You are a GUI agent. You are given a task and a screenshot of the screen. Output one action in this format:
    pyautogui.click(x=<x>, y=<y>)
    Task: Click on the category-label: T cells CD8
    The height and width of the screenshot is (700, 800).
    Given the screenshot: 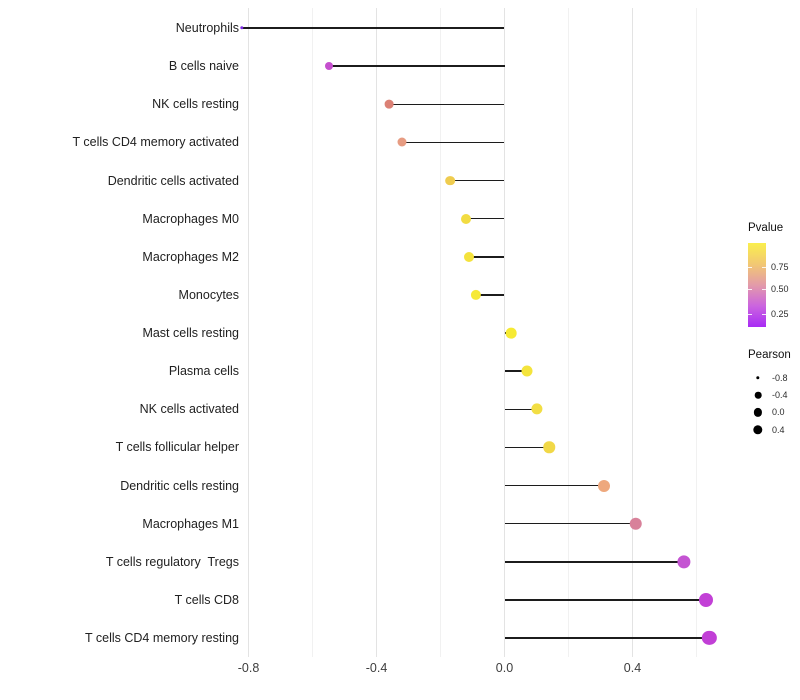 What is the action you would take?
    pyautogui.click(x=206, y=599)
    